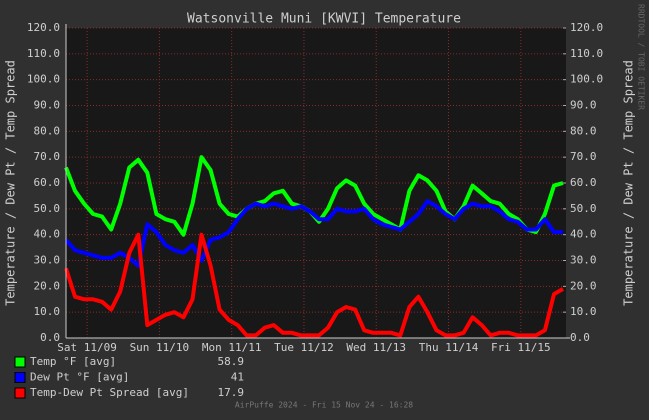  What do you see at coordinates (641, 57) in the screenshot?
I see `watermark: RRDTOOL / TOBI OETIKER` at bounding box center [641, 57].